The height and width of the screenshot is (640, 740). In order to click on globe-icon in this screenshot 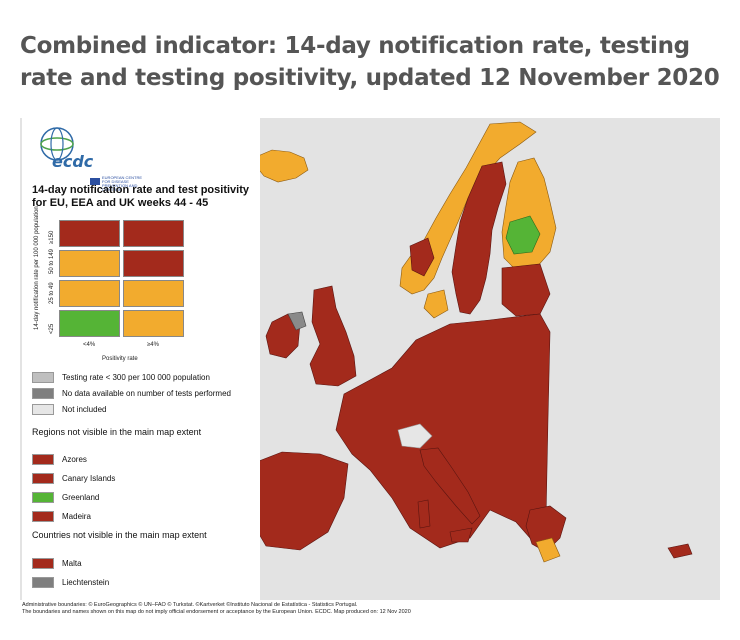, I will do `click(57, 144)`.